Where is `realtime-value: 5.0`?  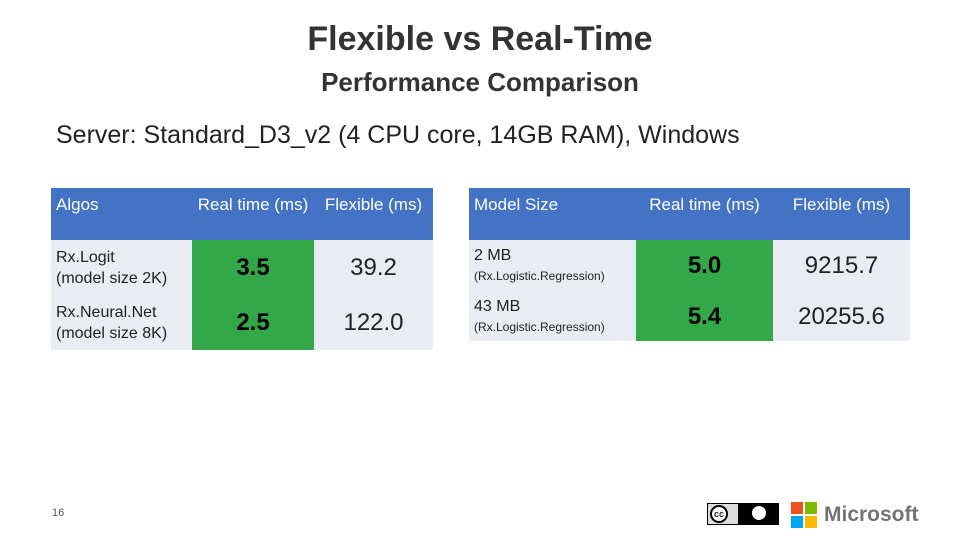 realtime-value: 5.0 is located at coordinates (704, 266).